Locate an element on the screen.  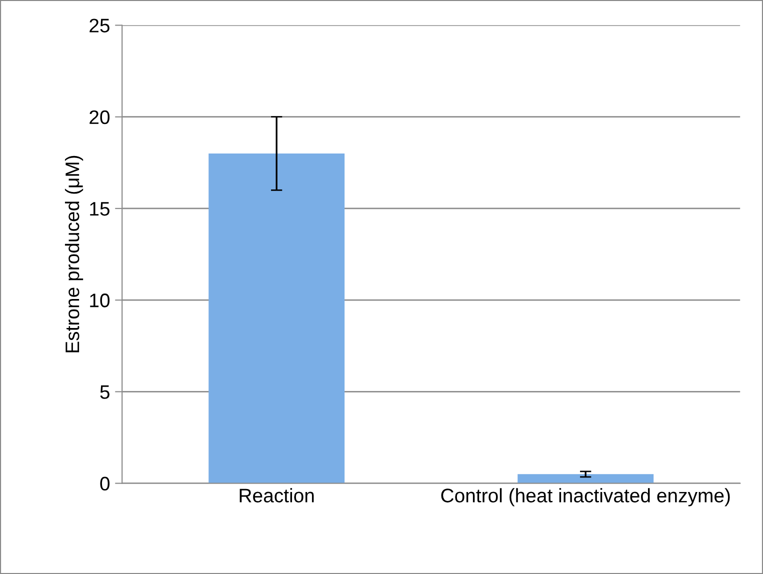
y-tick-label: 15 is located at coordinates (100, 209).